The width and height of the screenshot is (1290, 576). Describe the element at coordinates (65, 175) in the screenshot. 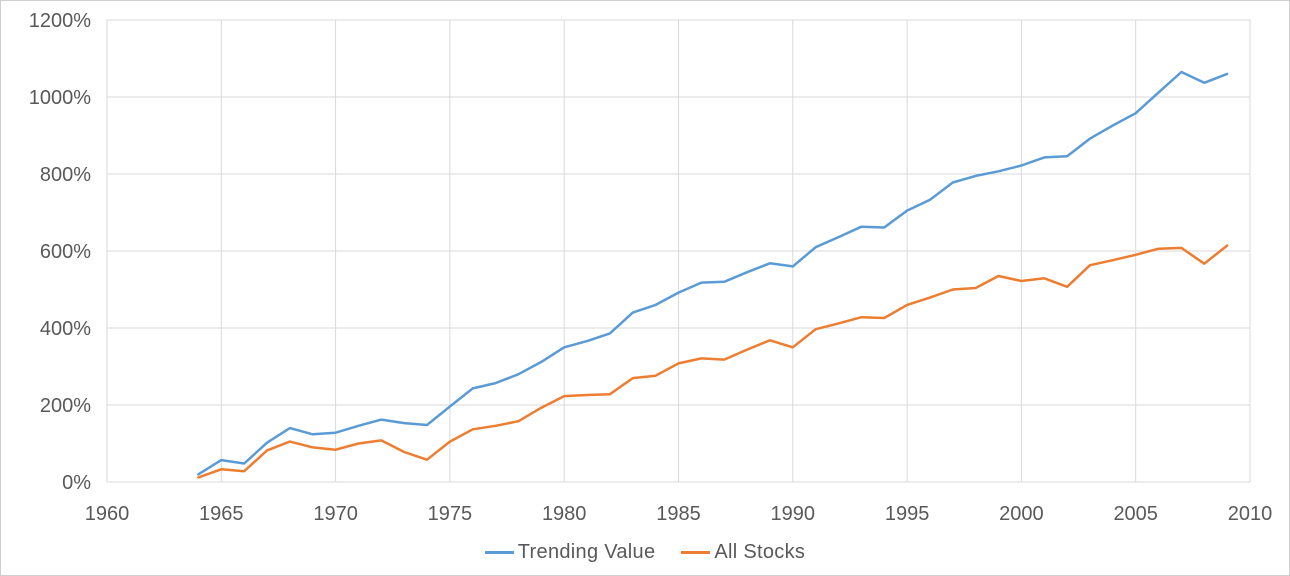

I see `y-axis-tick-label: 800%` at that location.